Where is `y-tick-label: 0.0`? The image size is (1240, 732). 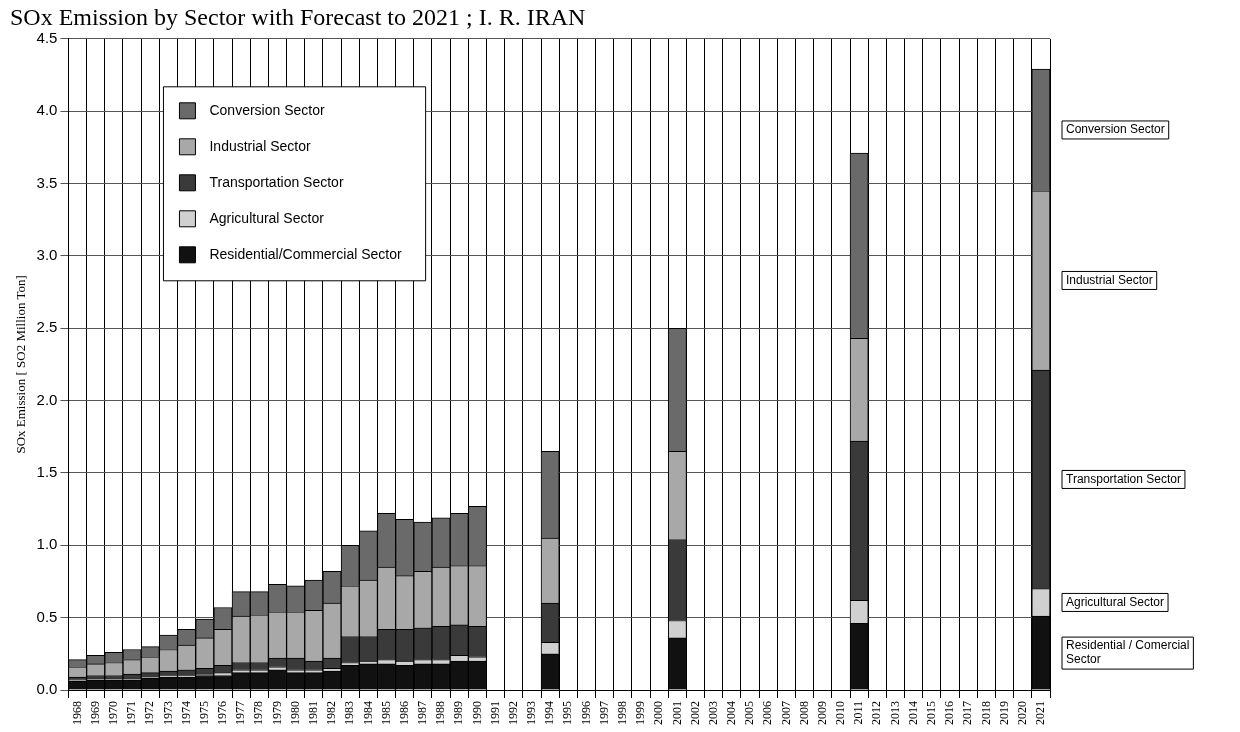
y-tick-label: 0.0 is located at coordinates (47, 689).